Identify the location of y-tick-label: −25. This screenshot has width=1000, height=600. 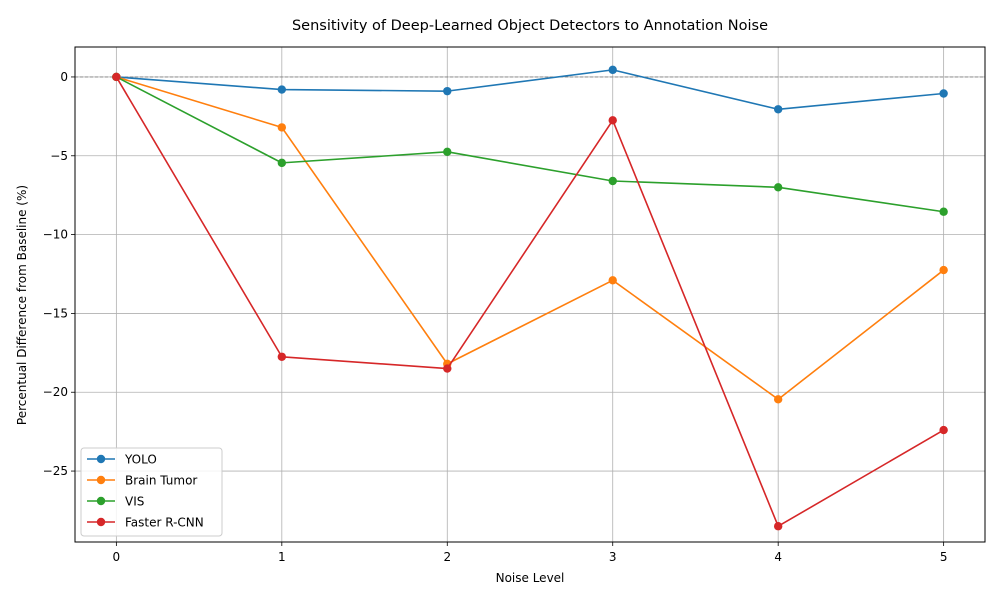
(55, 471).